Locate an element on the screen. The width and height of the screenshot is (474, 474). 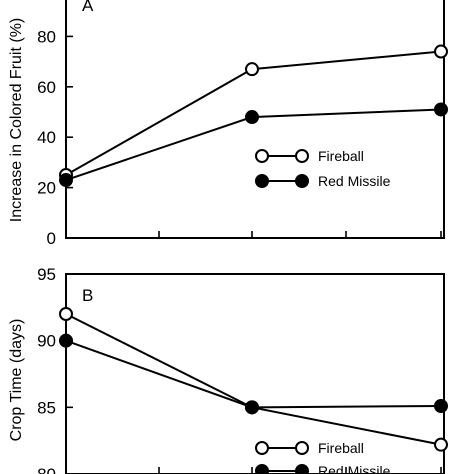
y-tick-label: 60 is located at coordinates (46, 87).